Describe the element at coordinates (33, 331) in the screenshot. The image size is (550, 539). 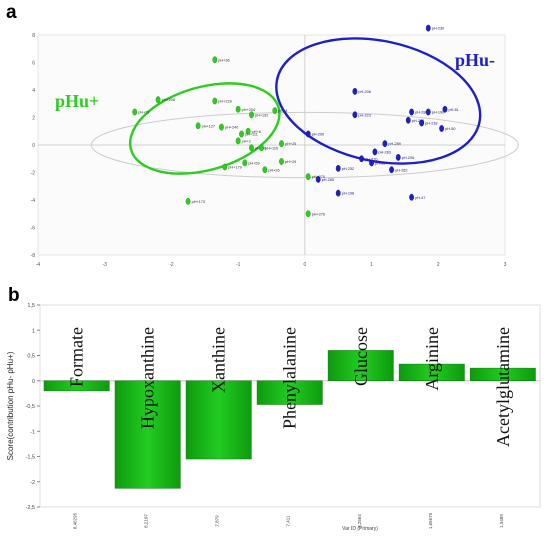
I see `y-tick-label: 1` at that location.